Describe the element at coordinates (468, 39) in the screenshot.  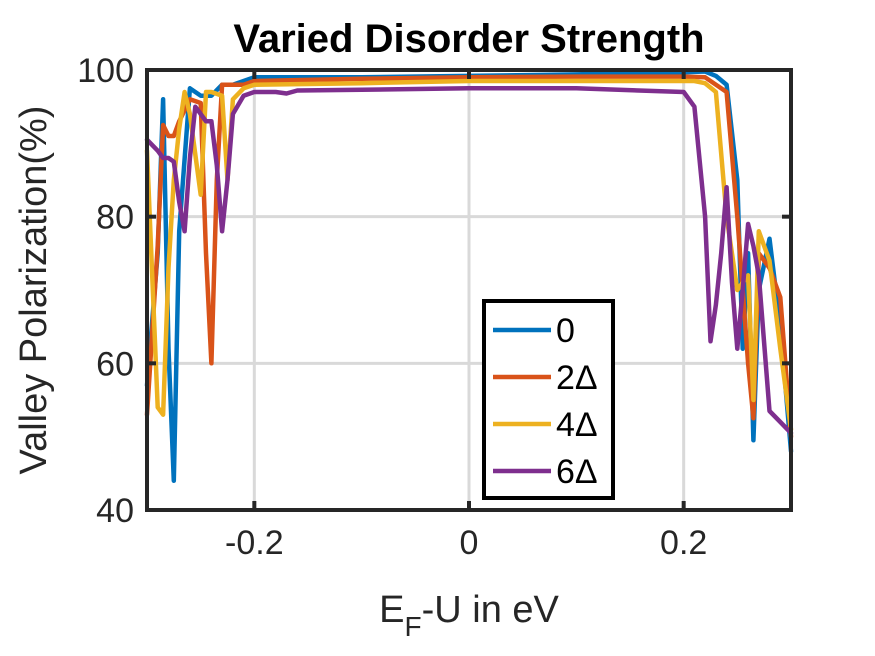
I see `chart-title: Varied Disorder Strength` at that location.